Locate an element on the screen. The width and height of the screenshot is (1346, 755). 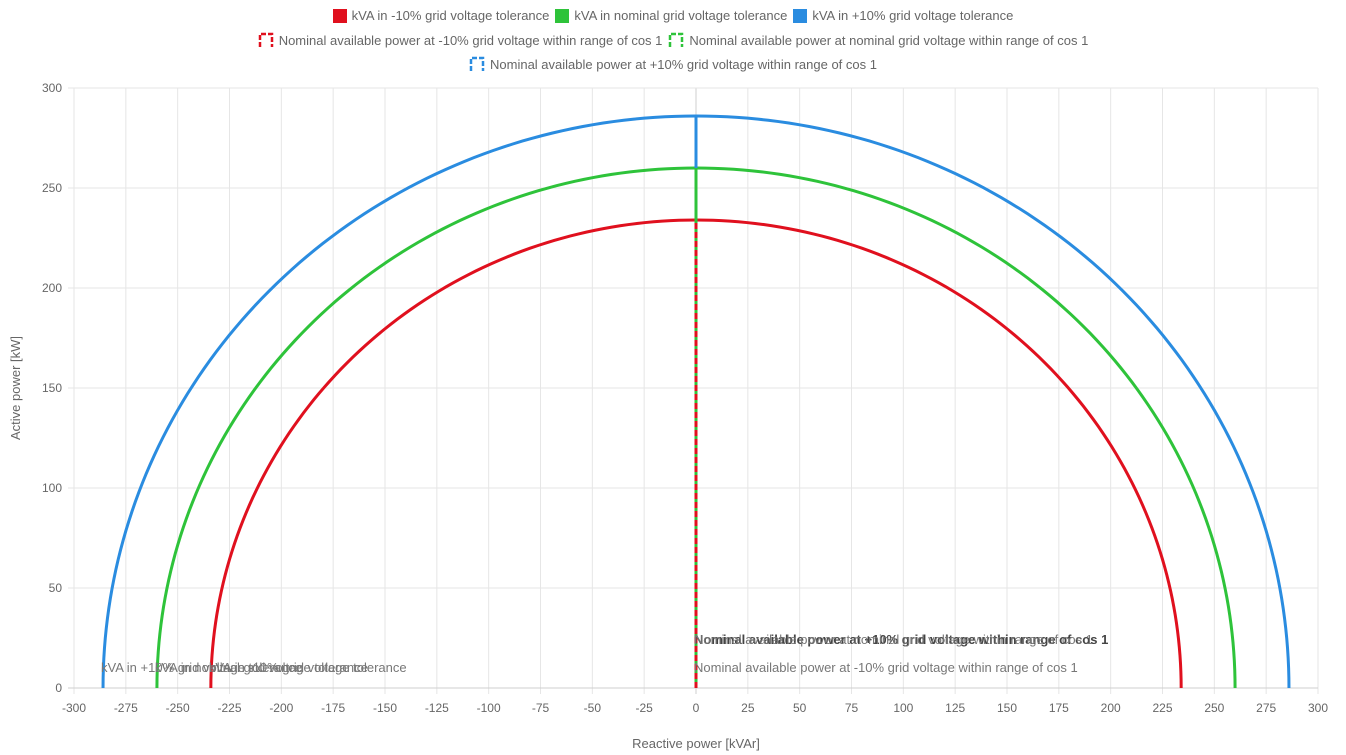
y-tick-label: 300 is located at coordinates (52, 88).